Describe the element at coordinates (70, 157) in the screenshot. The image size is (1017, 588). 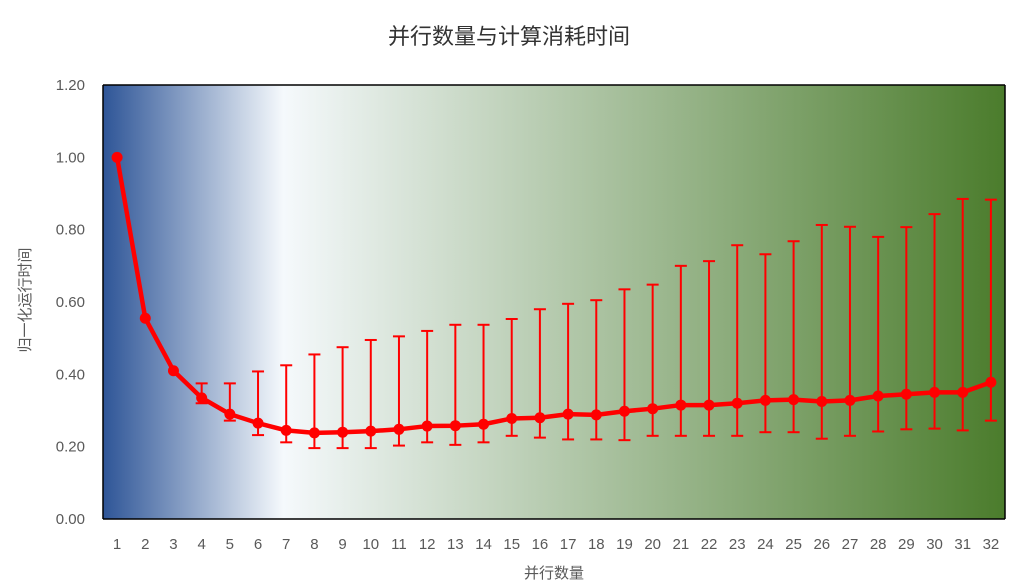
I see `y-tick-label: 1.00` at that location.